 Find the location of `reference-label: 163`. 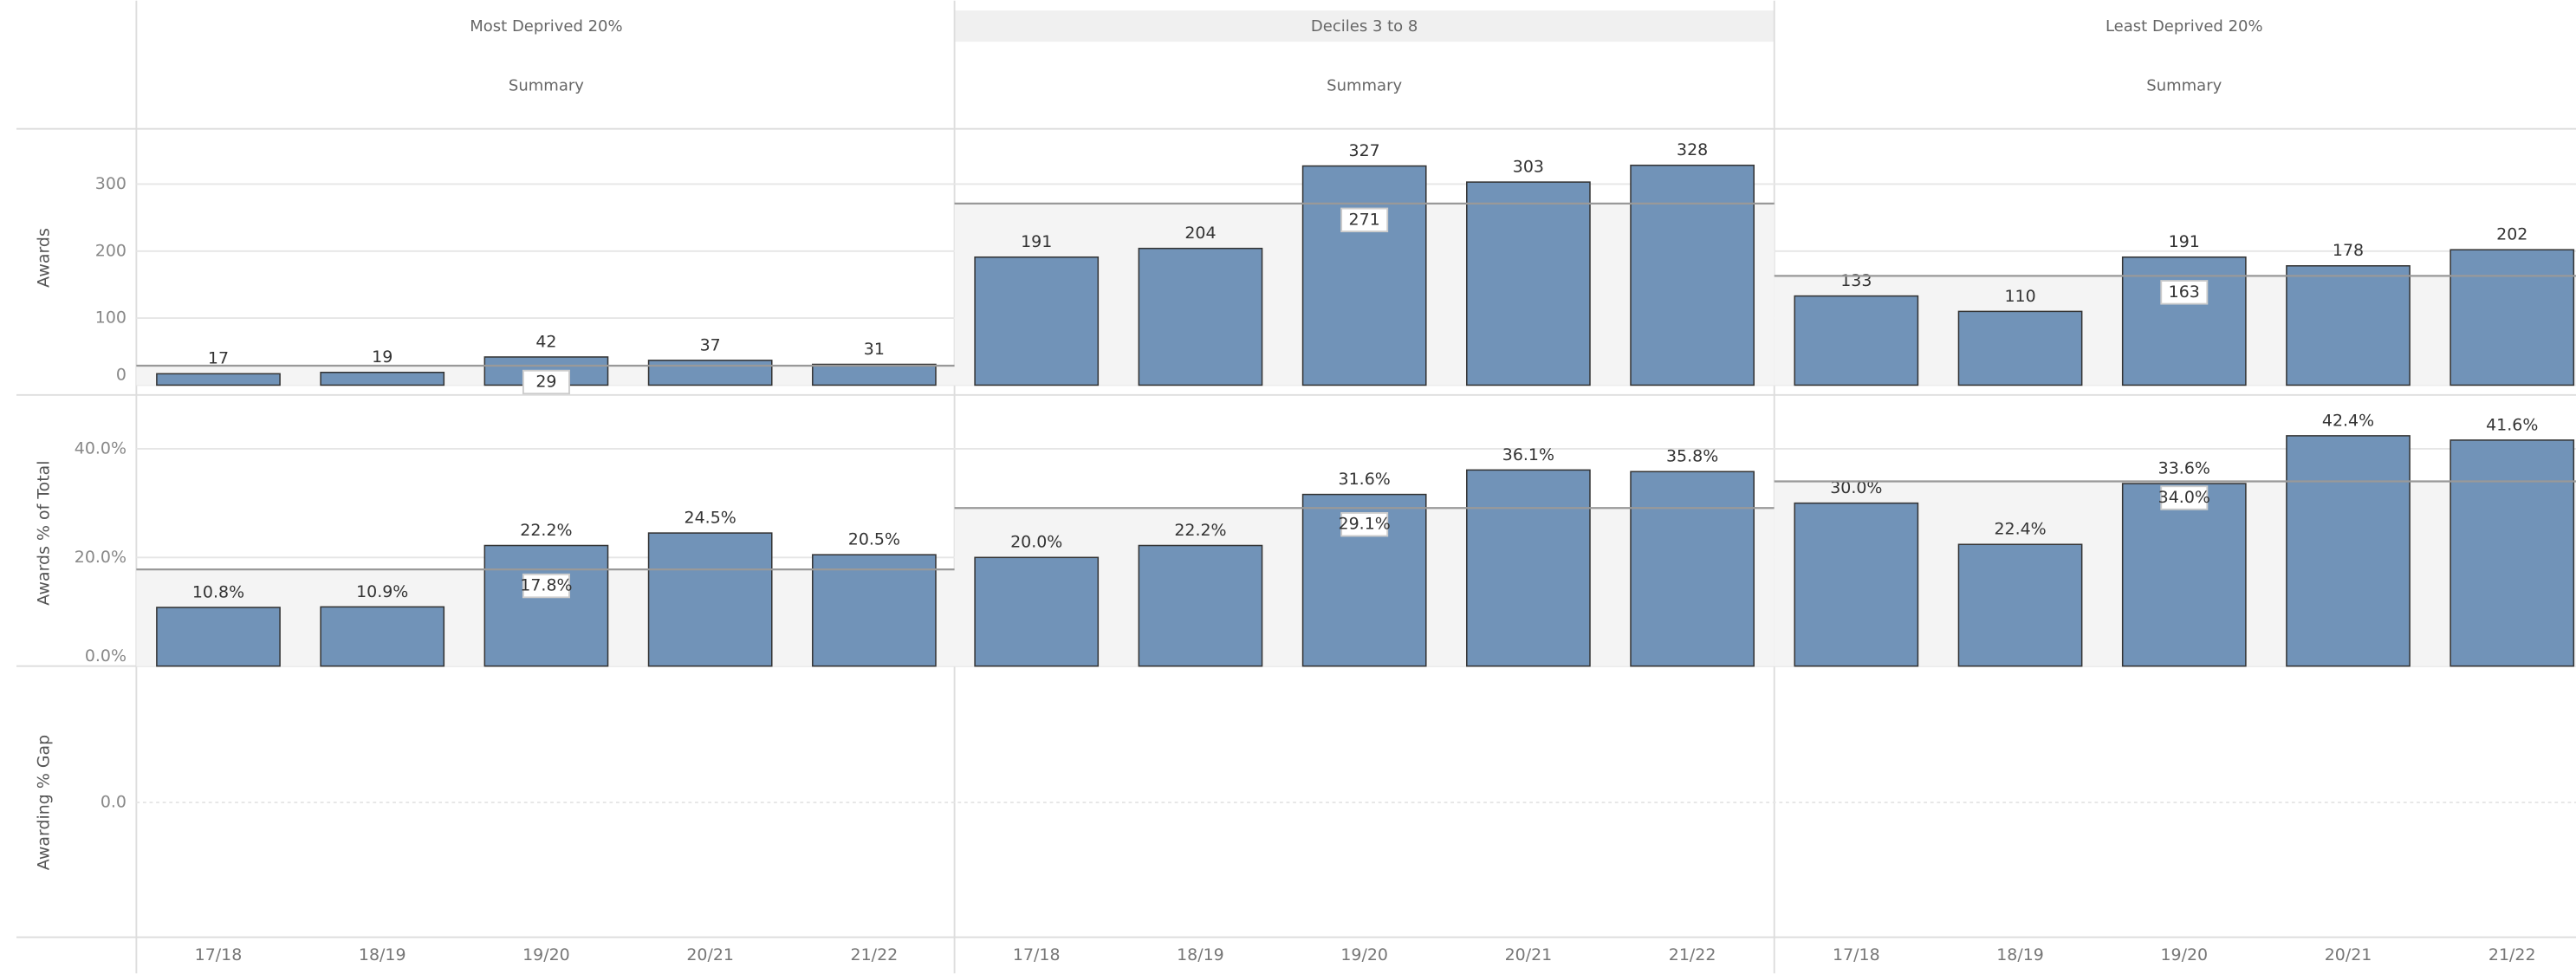

reference-label: 163 is located at coordinates (2184, 292).